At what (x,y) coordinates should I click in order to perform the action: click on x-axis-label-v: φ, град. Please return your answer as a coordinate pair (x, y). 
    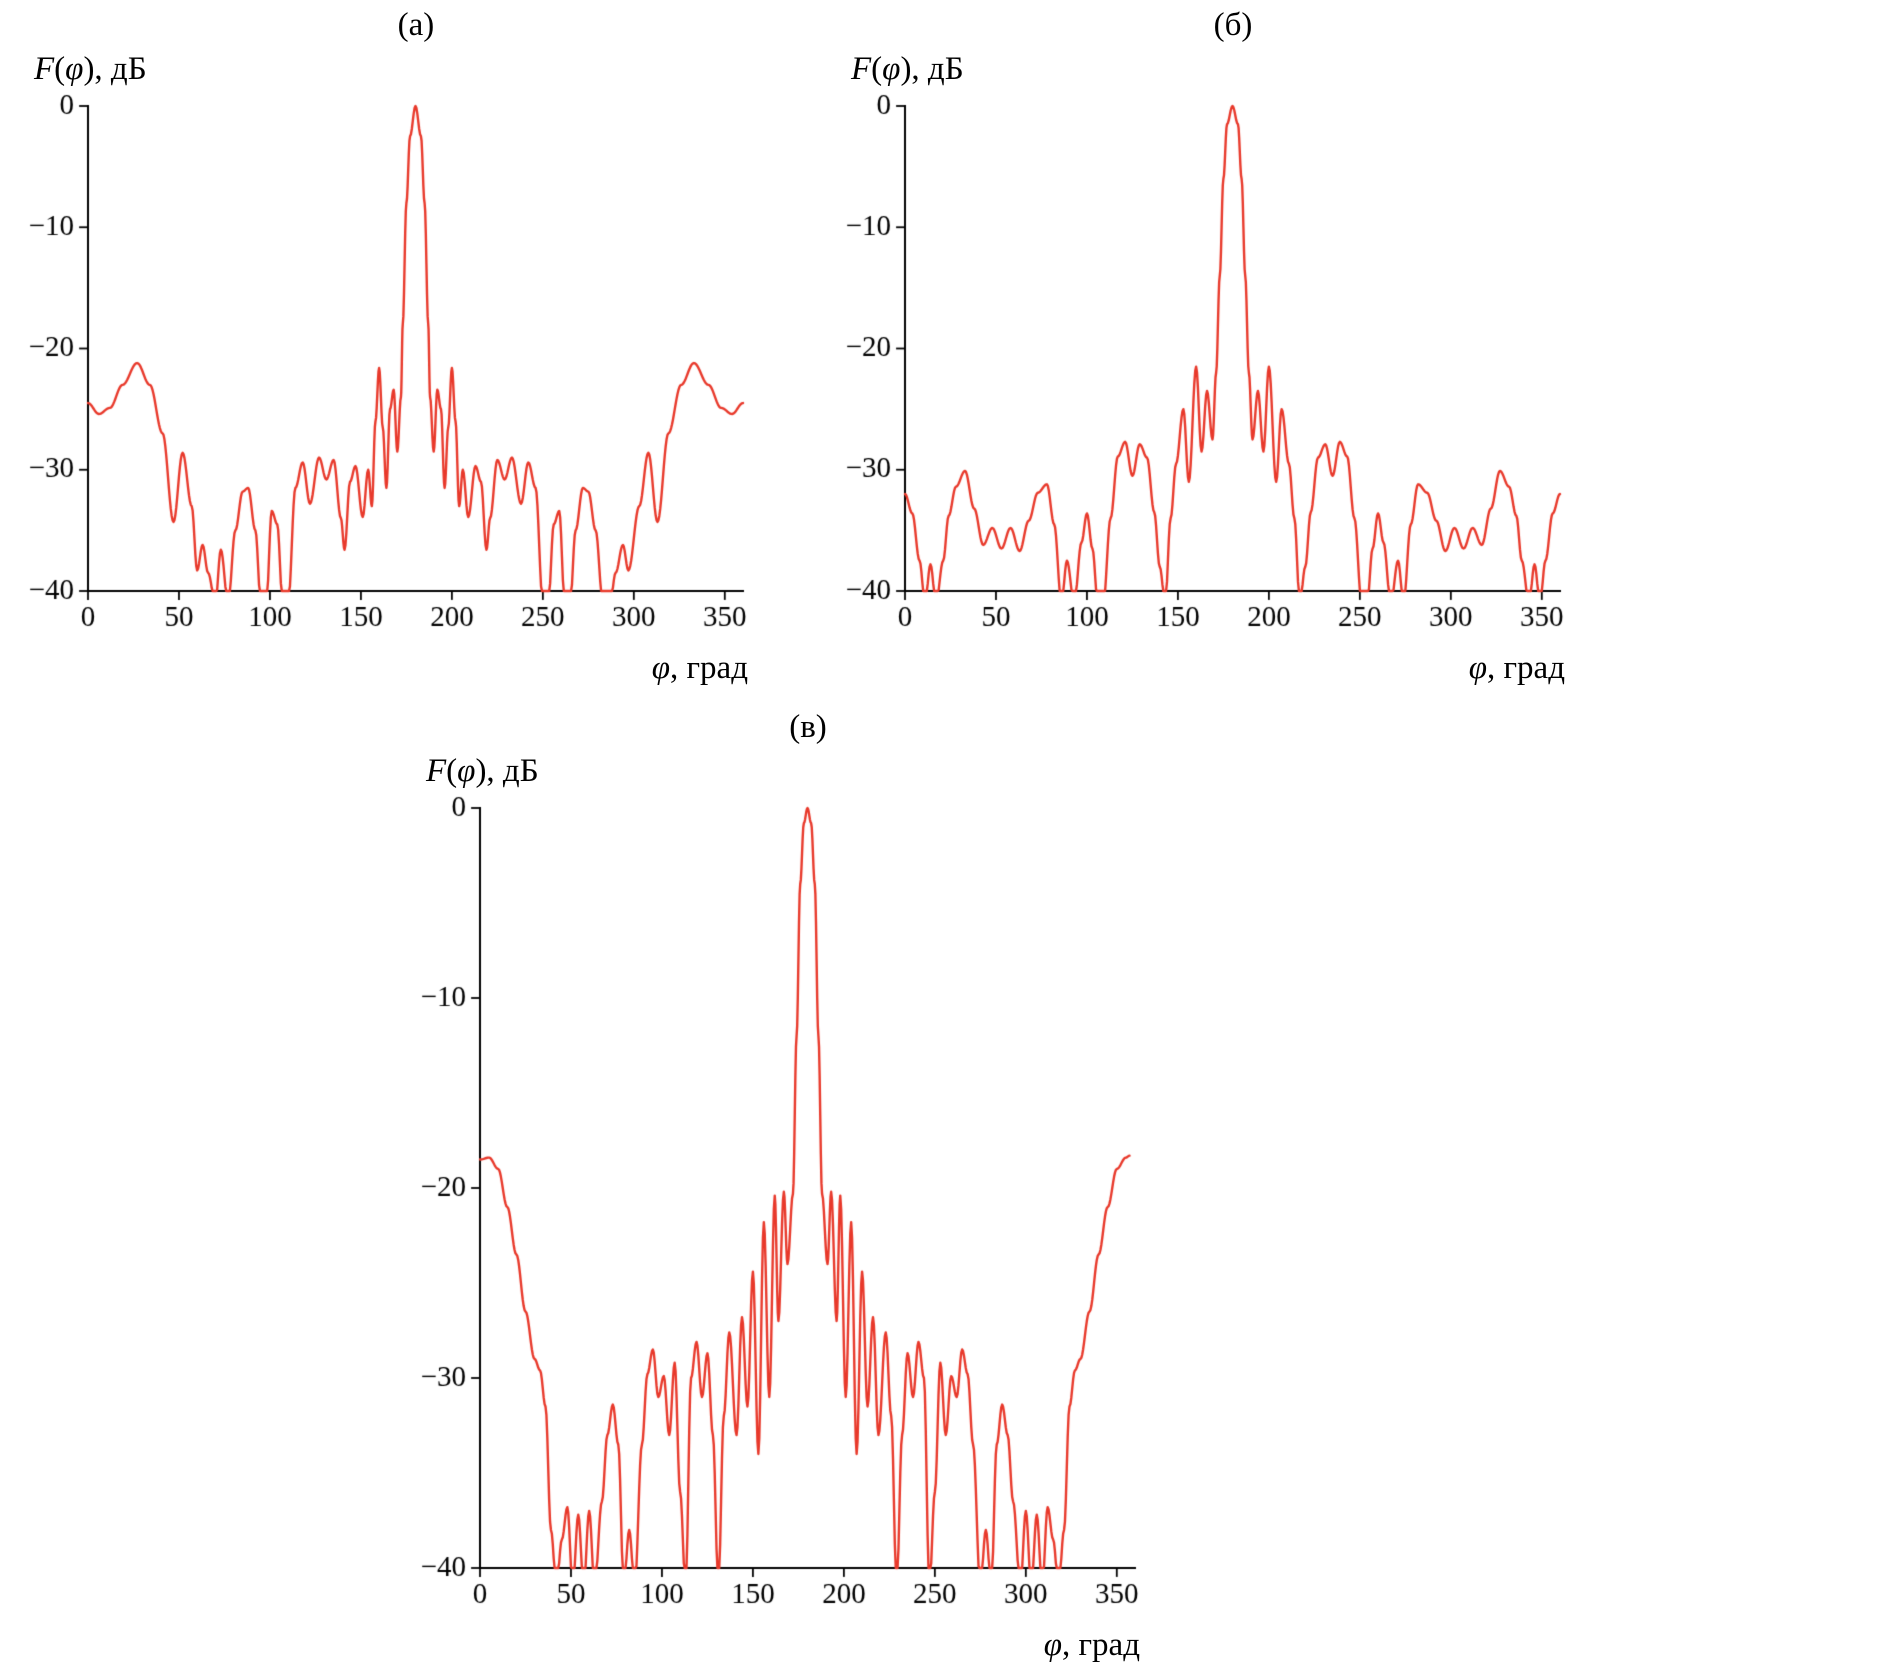
    Looking at the image, I should click on (772, 1647).